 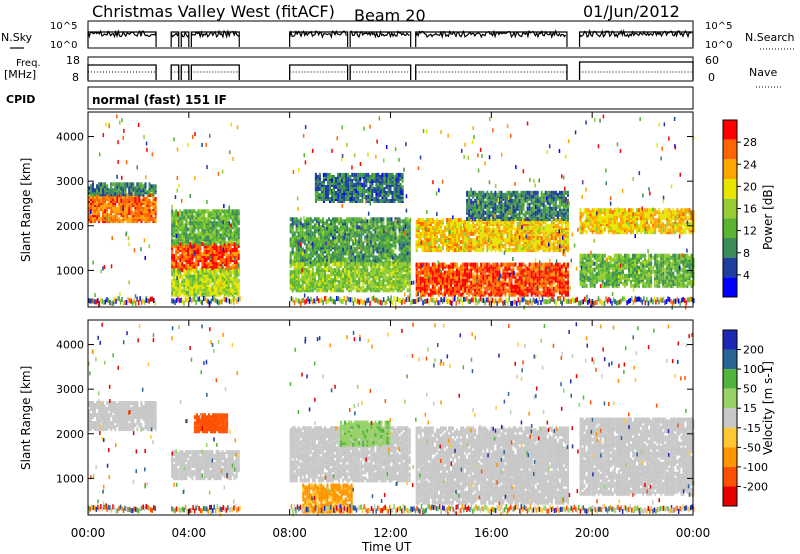 I want to click on freq-label-line2: [MHz], so click(x=20, y=74).